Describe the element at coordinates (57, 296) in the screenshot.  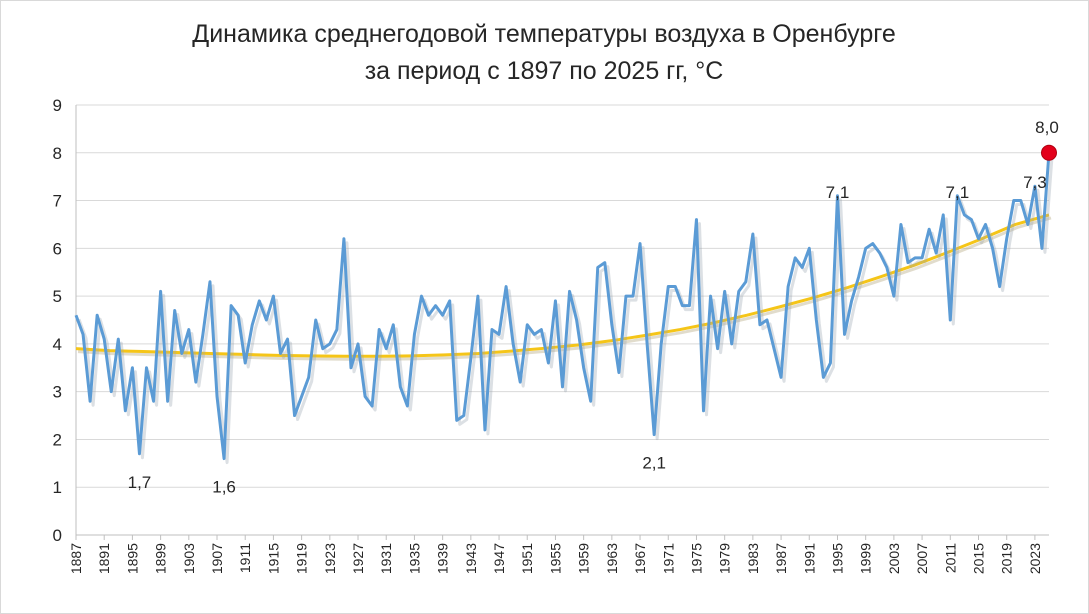
I see `y-tick-label: 5` at that location.